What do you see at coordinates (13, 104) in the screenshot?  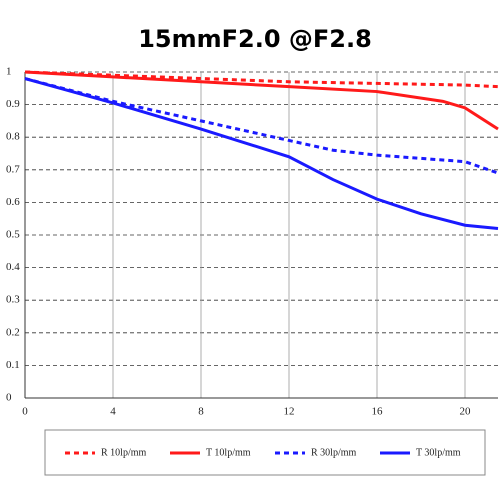 I see `y-tick-label: 0.9` at bounding box center [13, 104].